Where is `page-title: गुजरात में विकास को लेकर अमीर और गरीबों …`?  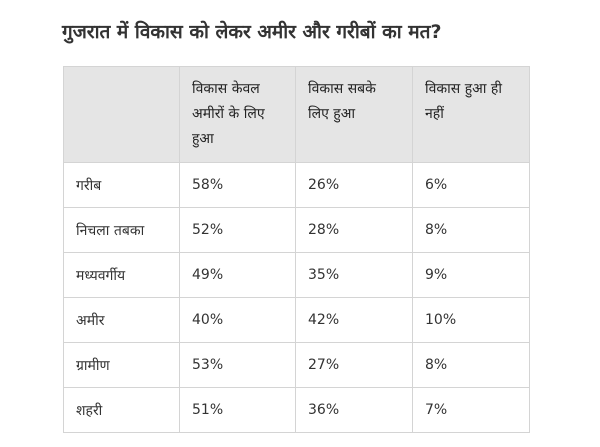
page-title: गुजरात में विकास को लेकर अमीर और गरीबों … is located at coordinates (252, 32).